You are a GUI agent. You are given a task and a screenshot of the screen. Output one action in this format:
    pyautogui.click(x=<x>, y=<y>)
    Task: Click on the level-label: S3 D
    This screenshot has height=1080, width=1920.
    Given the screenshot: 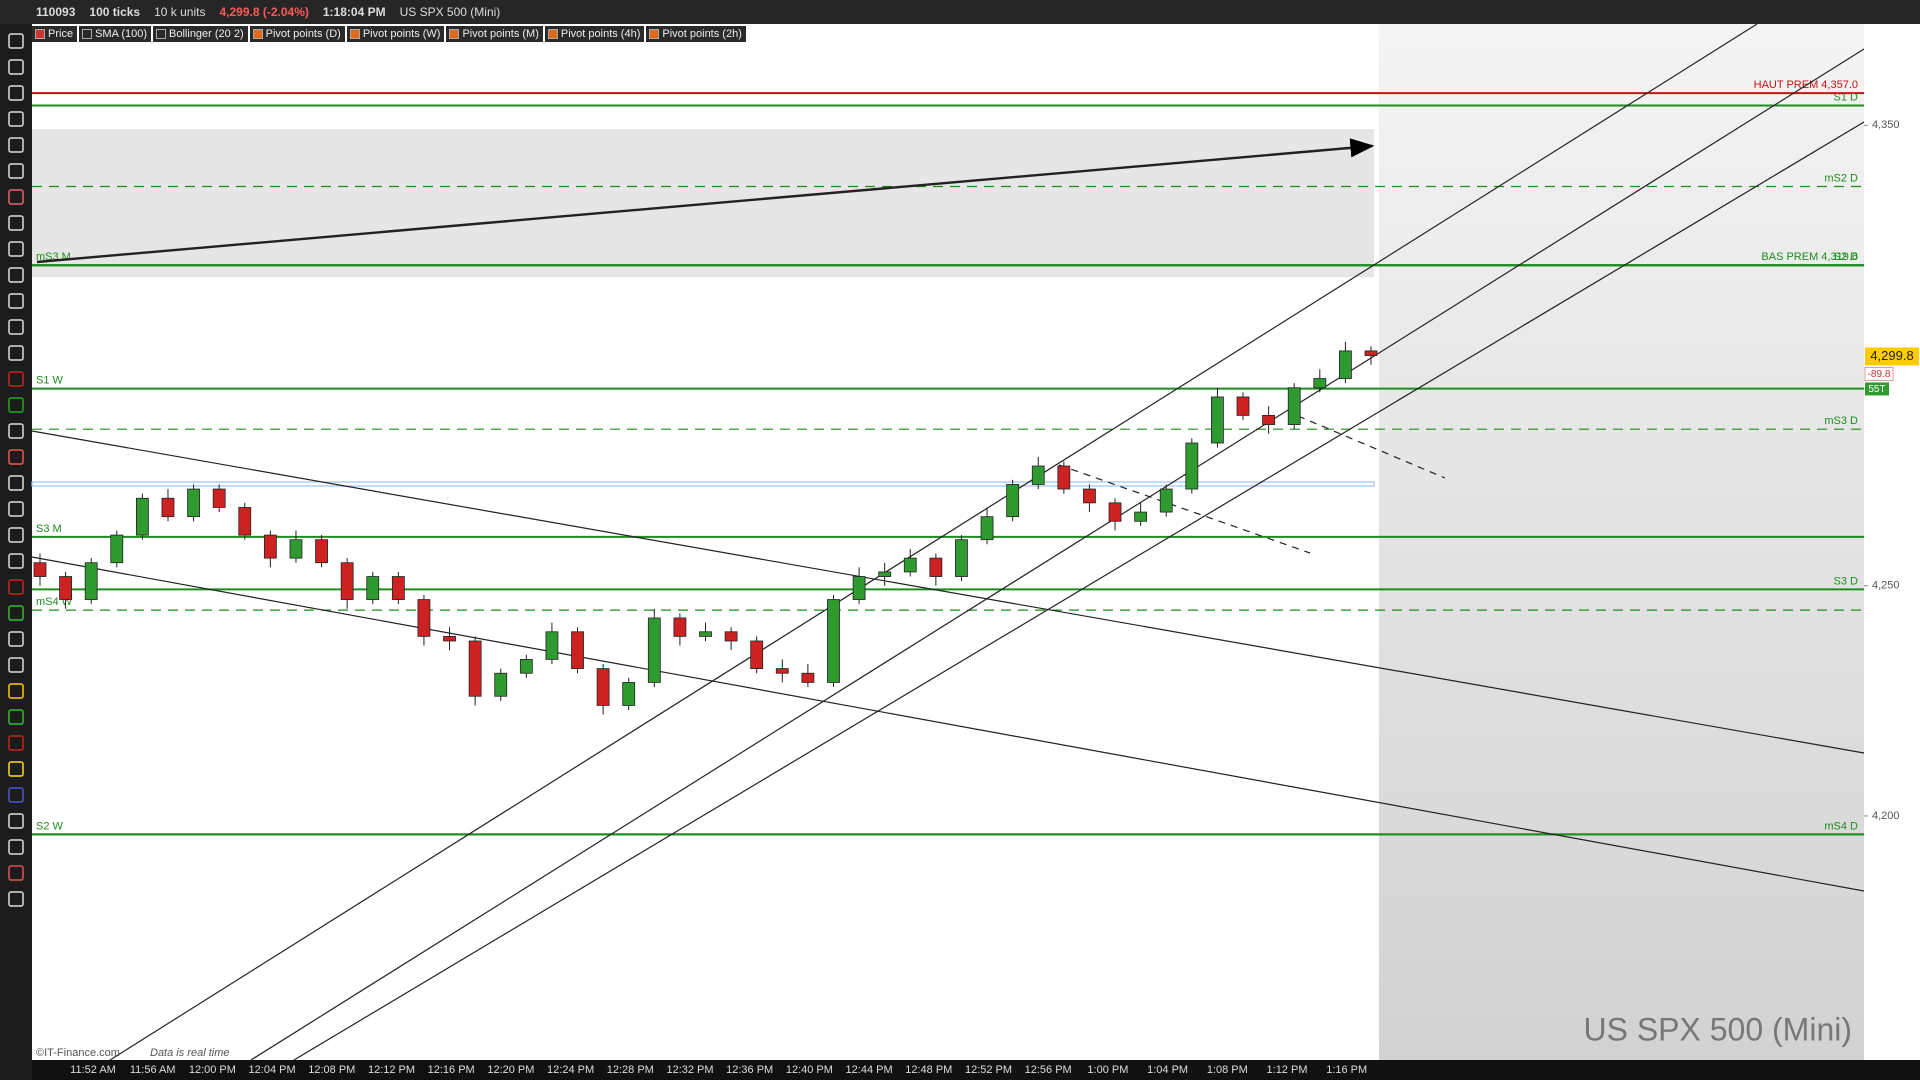 What is the action you would take?
    pyautogui.click(x=1846, y=581)
    